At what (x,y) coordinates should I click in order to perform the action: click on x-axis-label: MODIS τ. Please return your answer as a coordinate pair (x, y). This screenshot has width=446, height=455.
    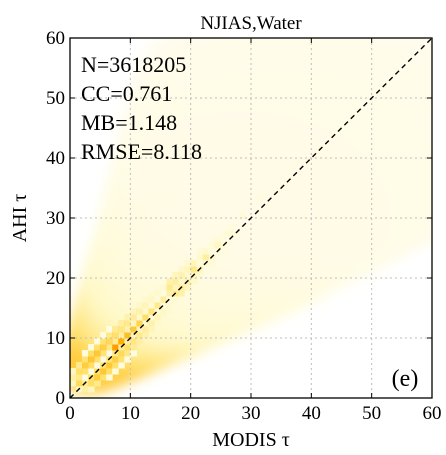
    Looking at the image, I should click on (251, 440).